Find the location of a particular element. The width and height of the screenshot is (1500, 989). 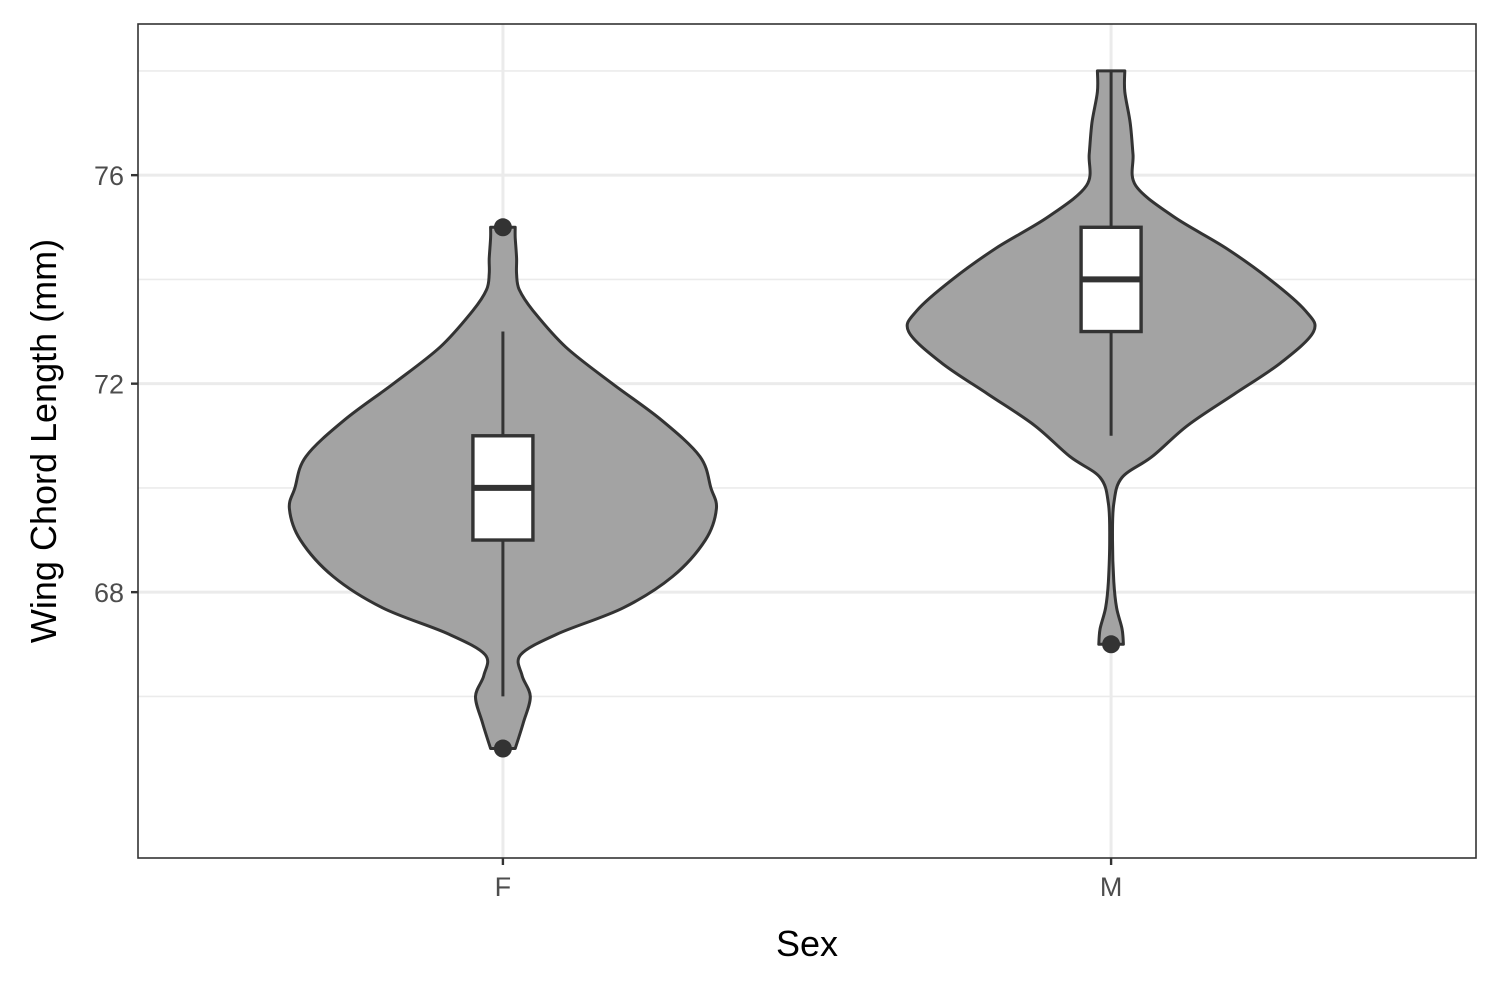

x-tick-label: F is located at coordinates (503, 887).